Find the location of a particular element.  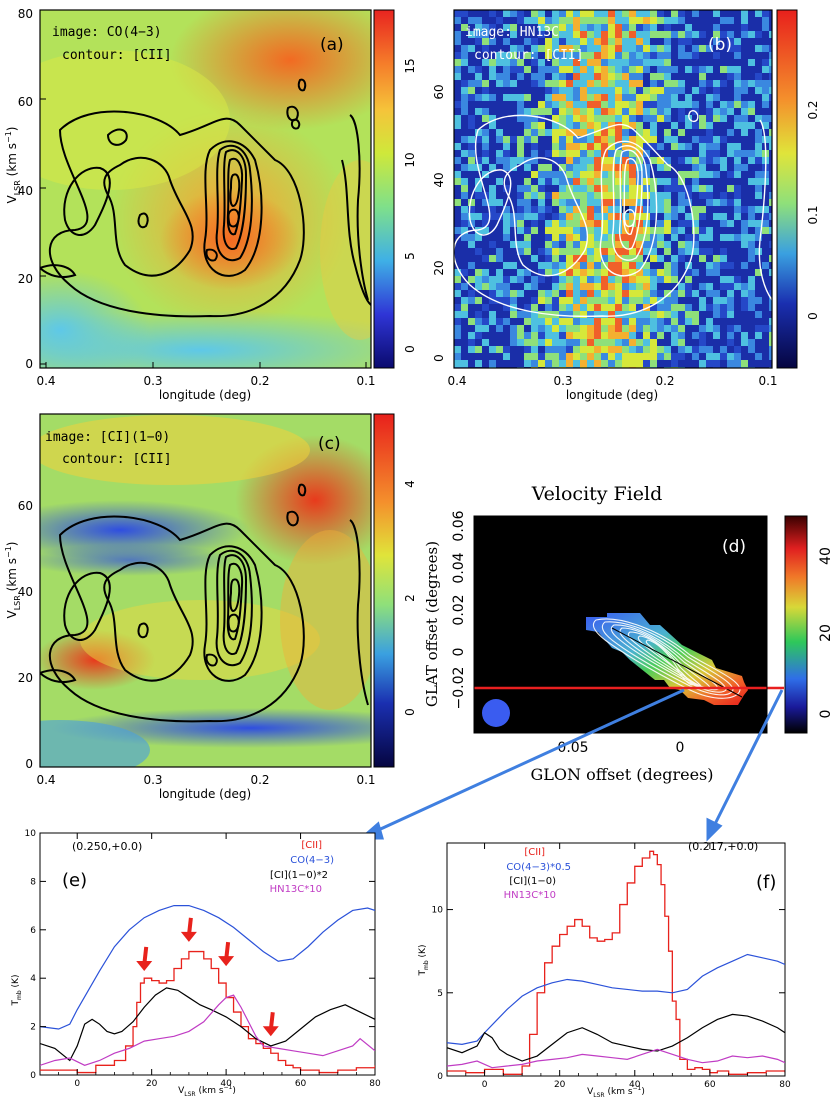

panel-a-cbar-tick-2: 10 is located at coordinates (410, 159).